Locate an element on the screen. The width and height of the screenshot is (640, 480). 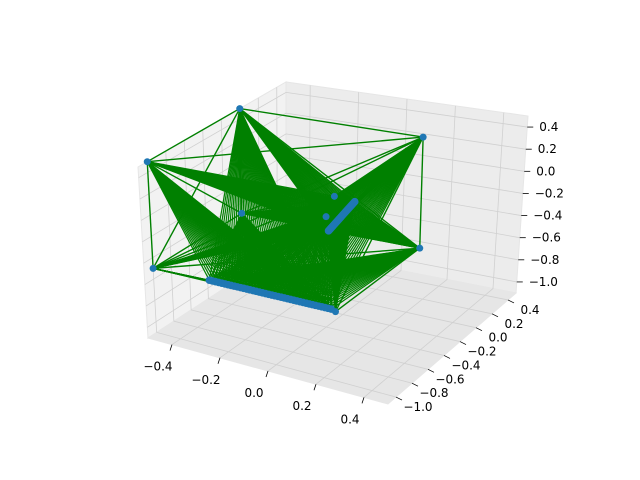
y-tick-label: −0.4 is located at coordinates (465, 365).